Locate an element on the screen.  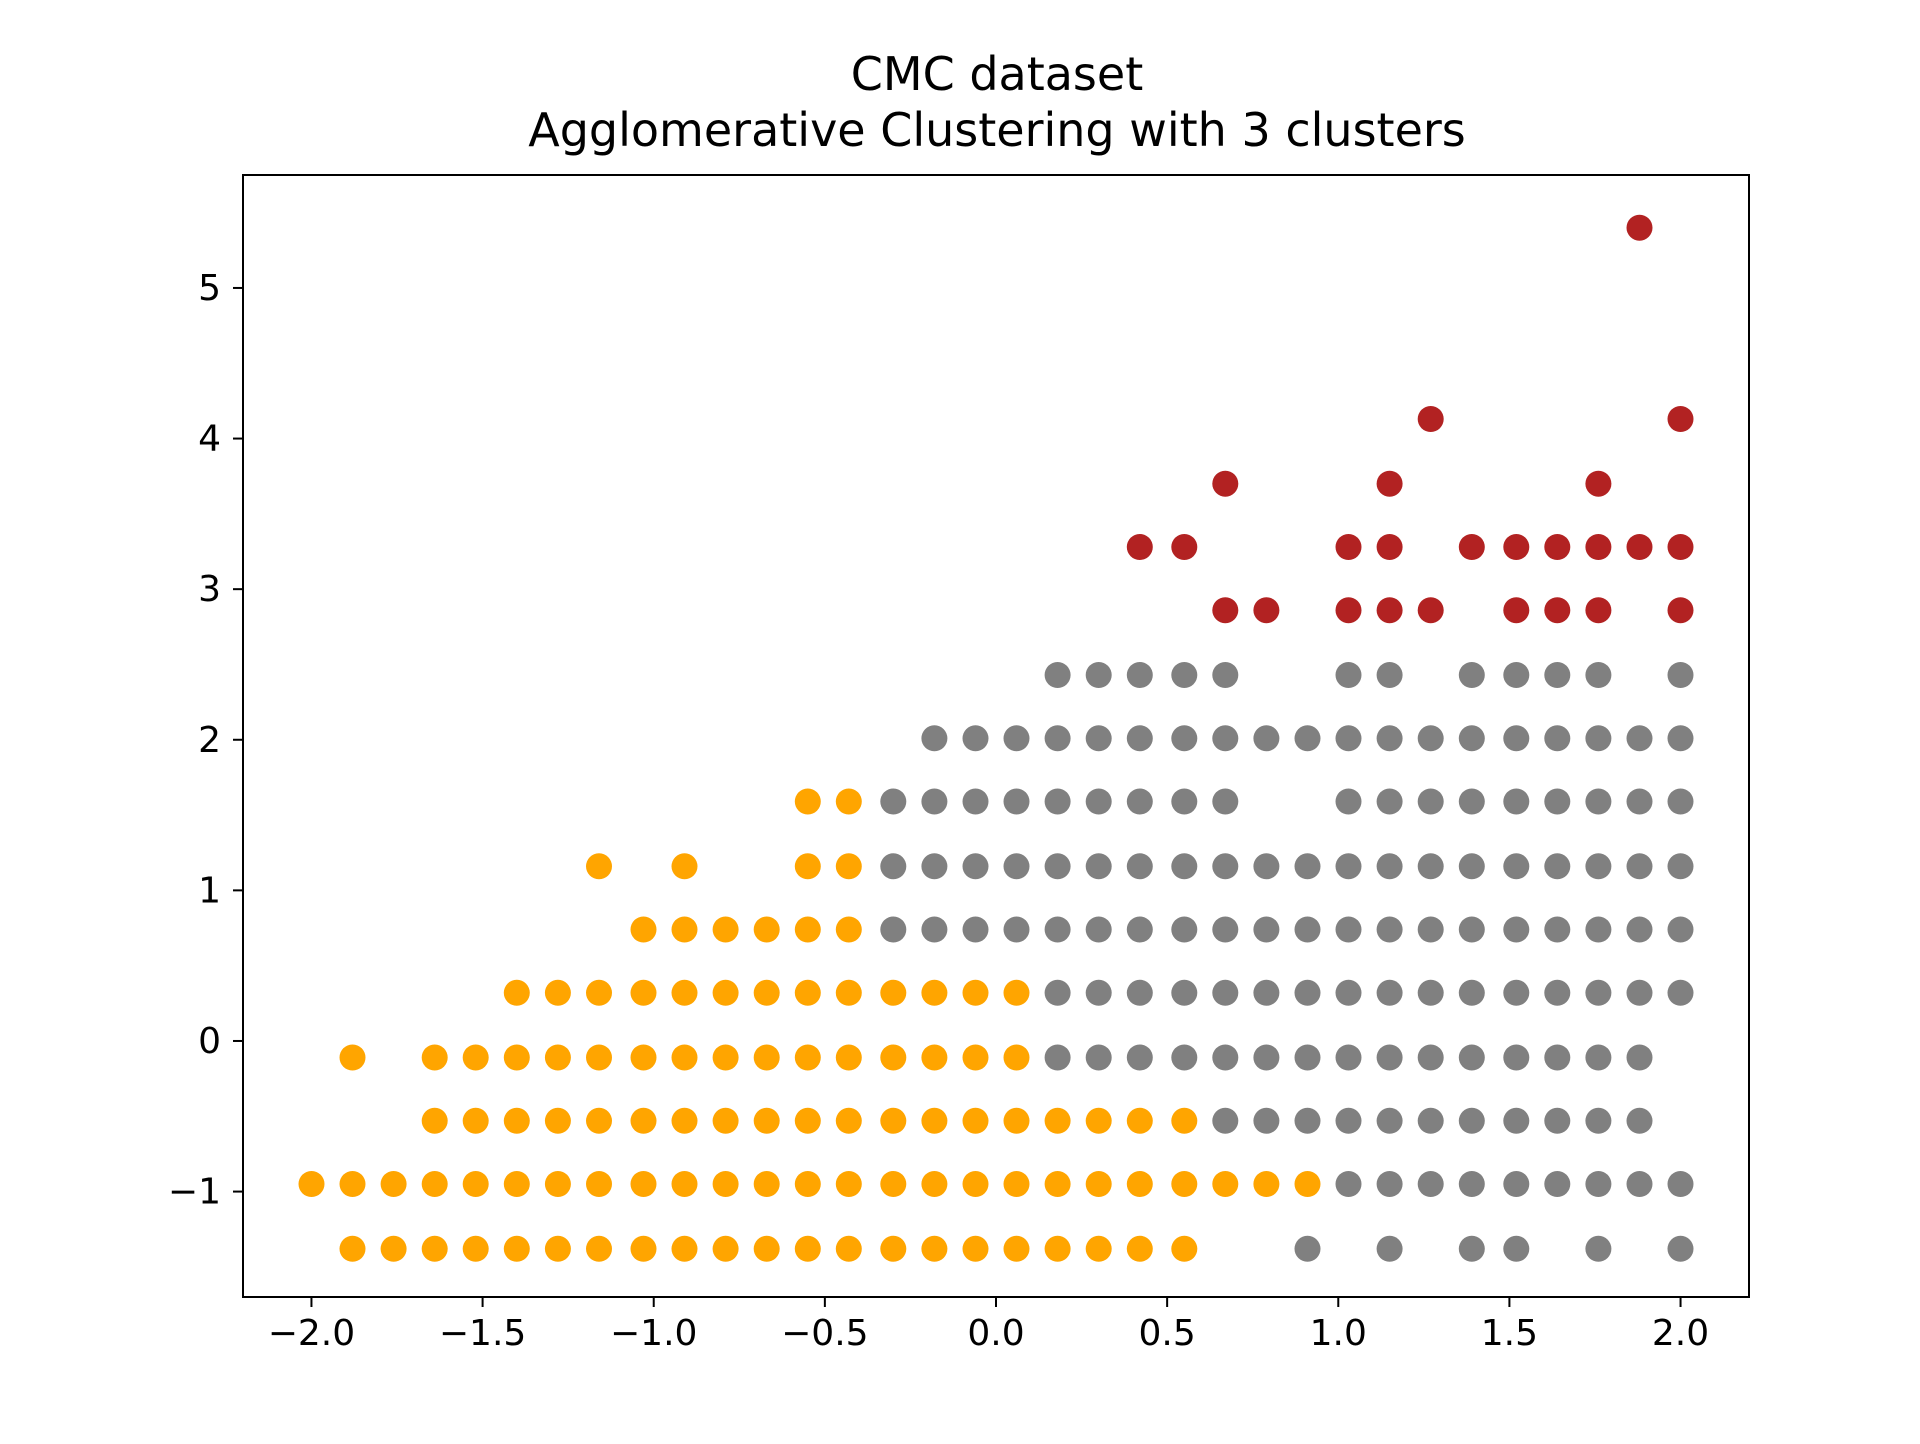
x-tick-label: 0.5 is located at coordinates (1167, 1333).